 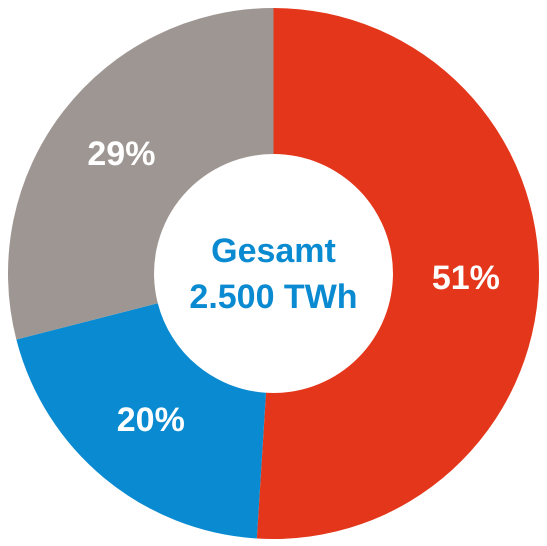 I want to click on data-label: 29%, so click(x=121, y=153).